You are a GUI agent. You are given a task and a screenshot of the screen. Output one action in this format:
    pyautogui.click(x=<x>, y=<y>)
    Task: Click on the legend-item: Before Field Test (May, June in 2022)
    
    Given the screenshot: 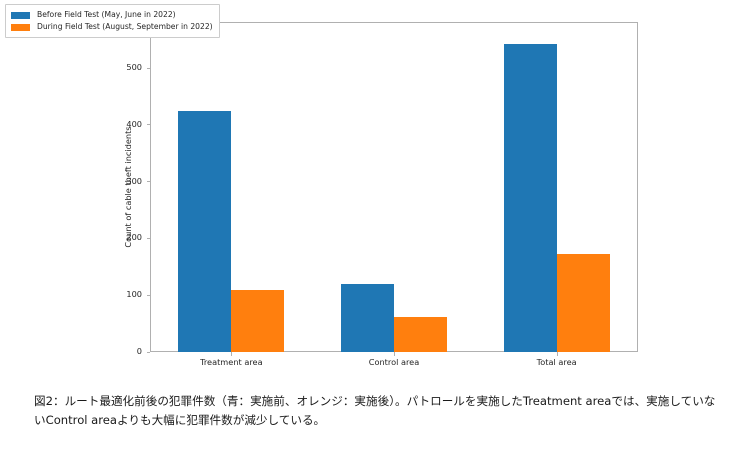 What is the action you would take?
    pyautogui.click(x=112, y=15)
    